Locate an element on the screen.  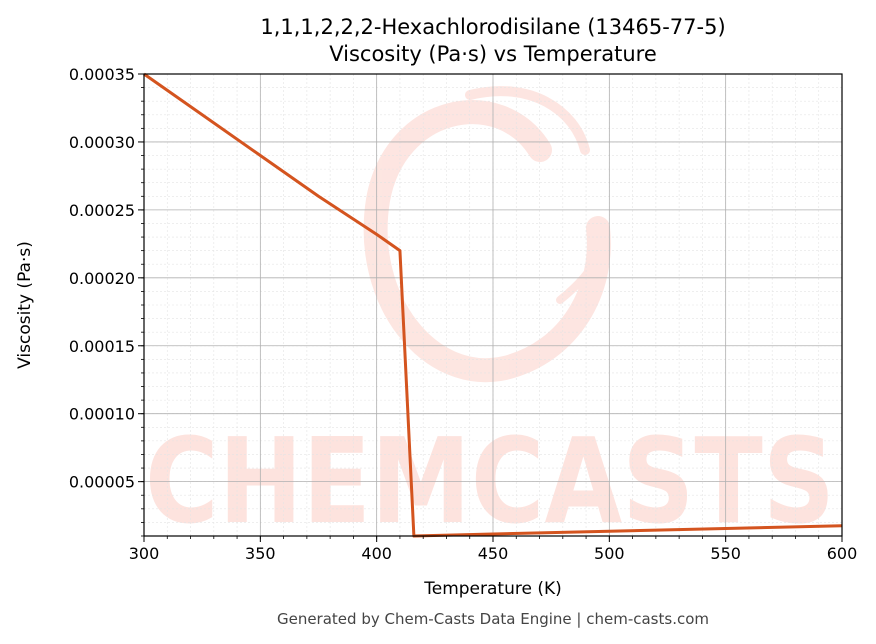
y-tick-label: 0.00035 is located at coordinates (102, 74).